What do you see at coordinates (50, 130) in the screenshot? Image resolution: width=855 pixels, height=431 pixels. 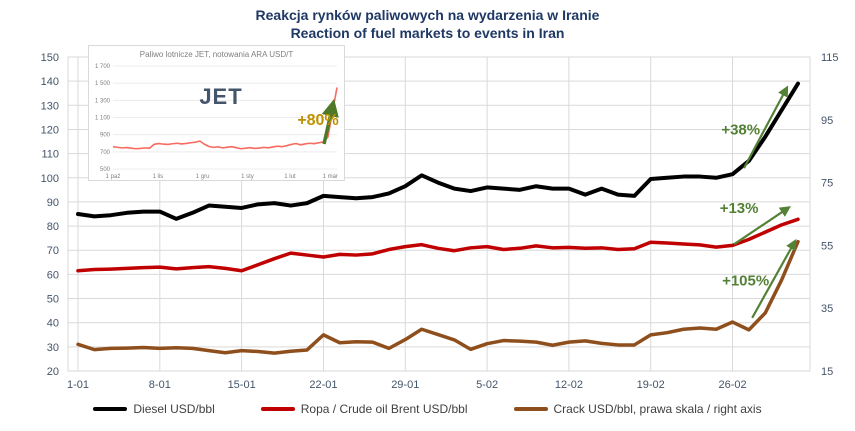 I see `left-axis-tick-label: 120` at bounding box center [50, 130].